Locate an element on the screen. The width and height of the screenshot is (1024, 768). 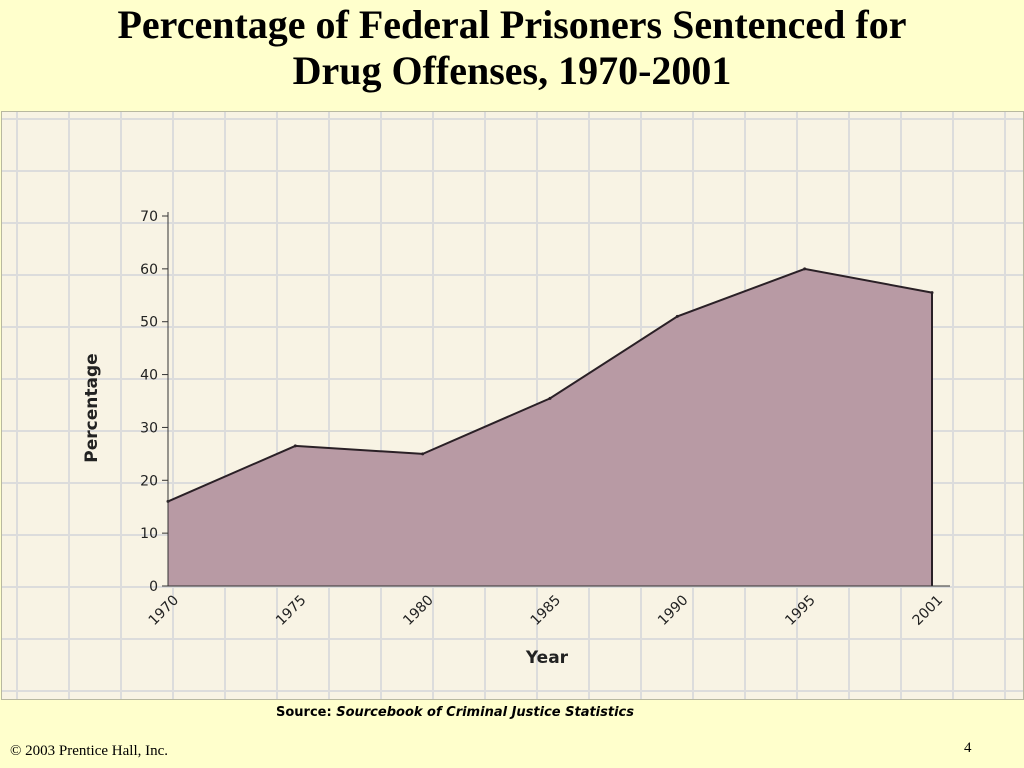
y-tick-label-10: 10 is located at coordinates (149, 534).